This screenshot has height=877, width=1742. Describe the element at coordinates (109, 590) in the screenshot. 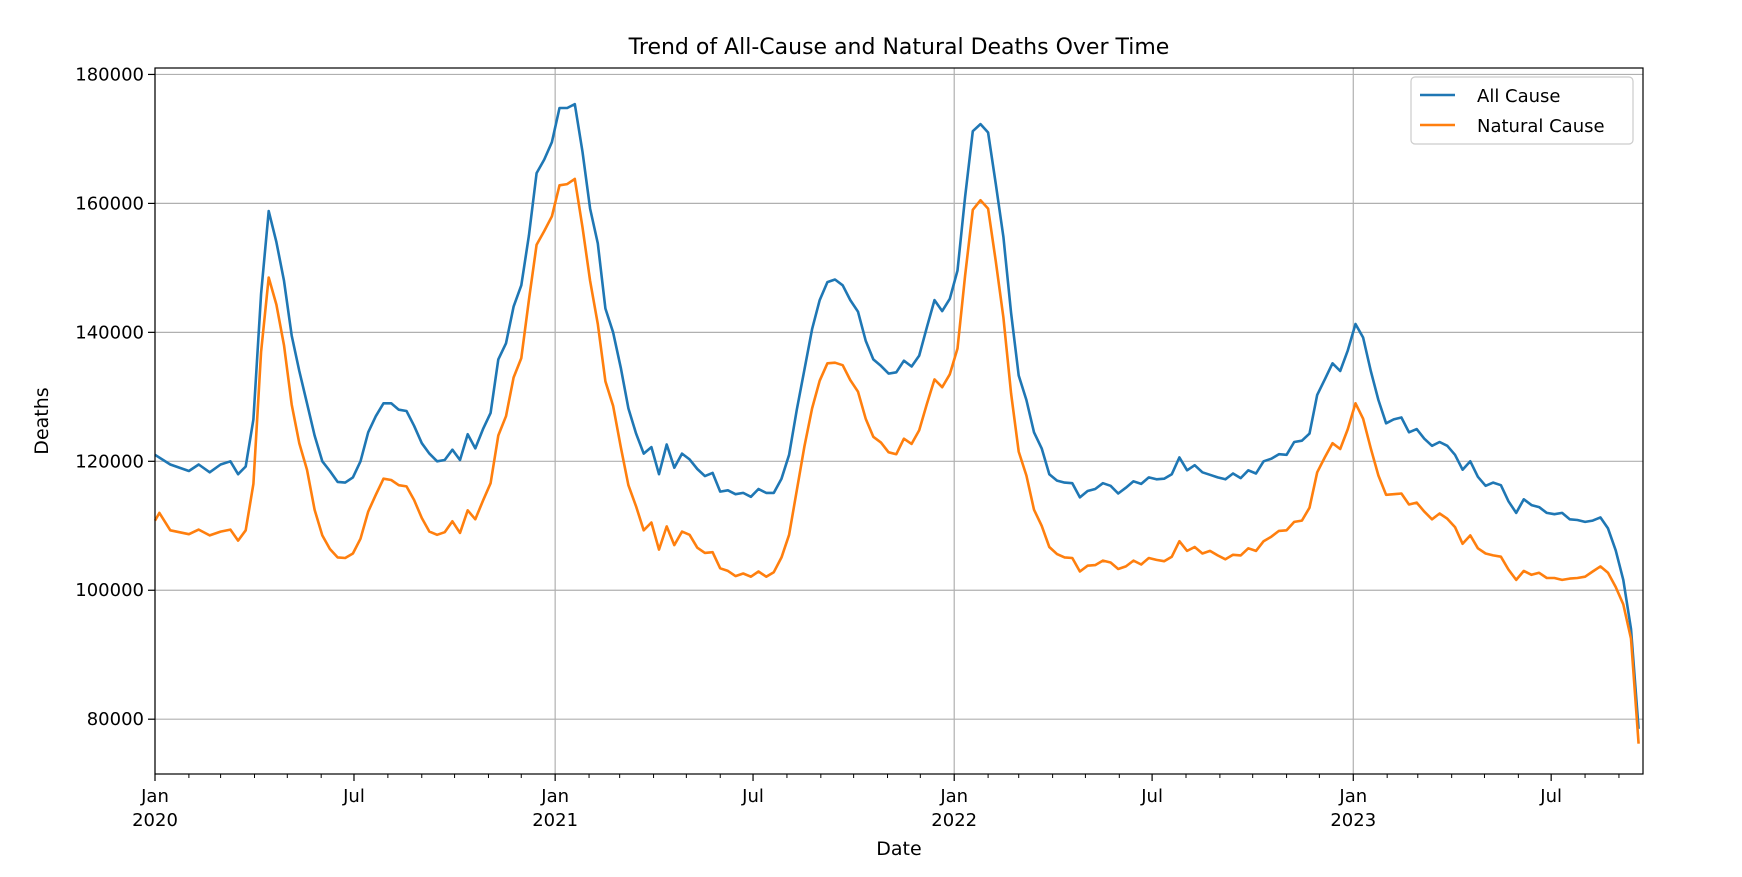

I see `y-tick-label: 100000` at that location.